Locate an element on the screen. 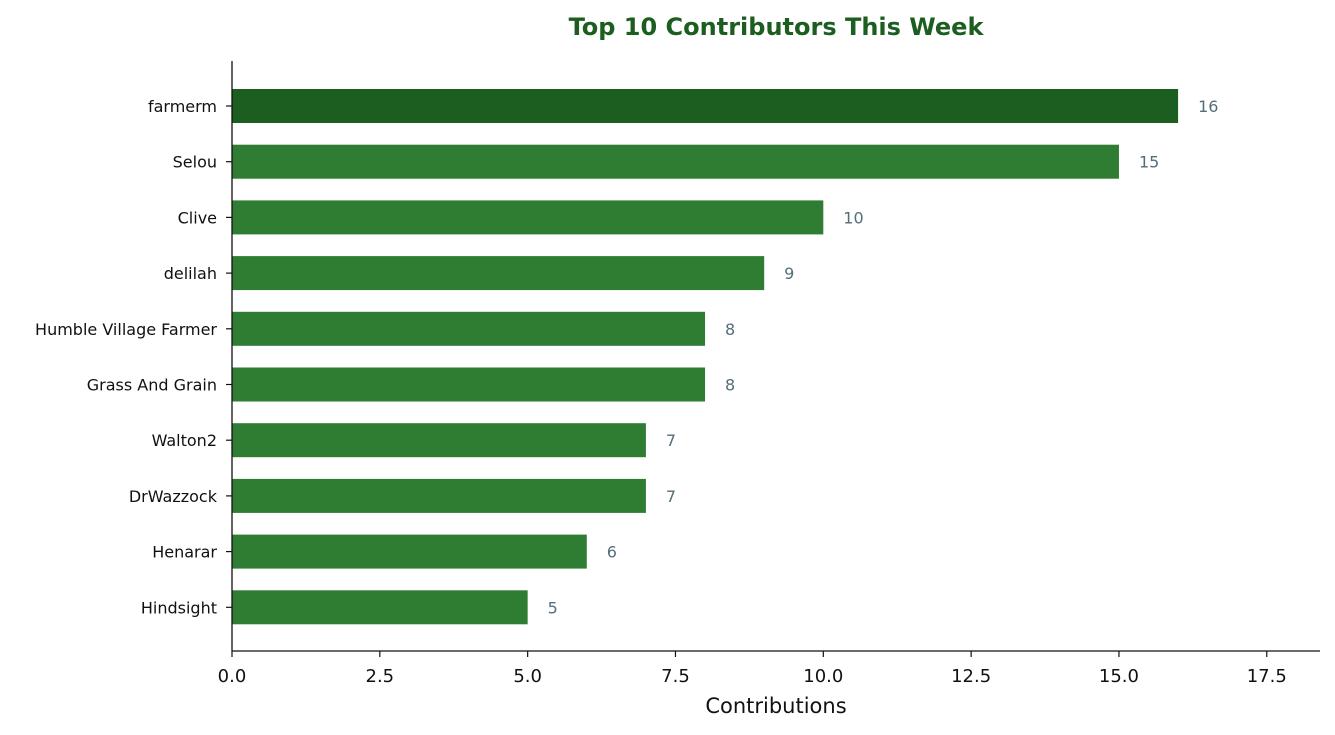 The height and width of the screenshot is (735, 1335). value-label-3: 9 is located at coordinates (789, 273).